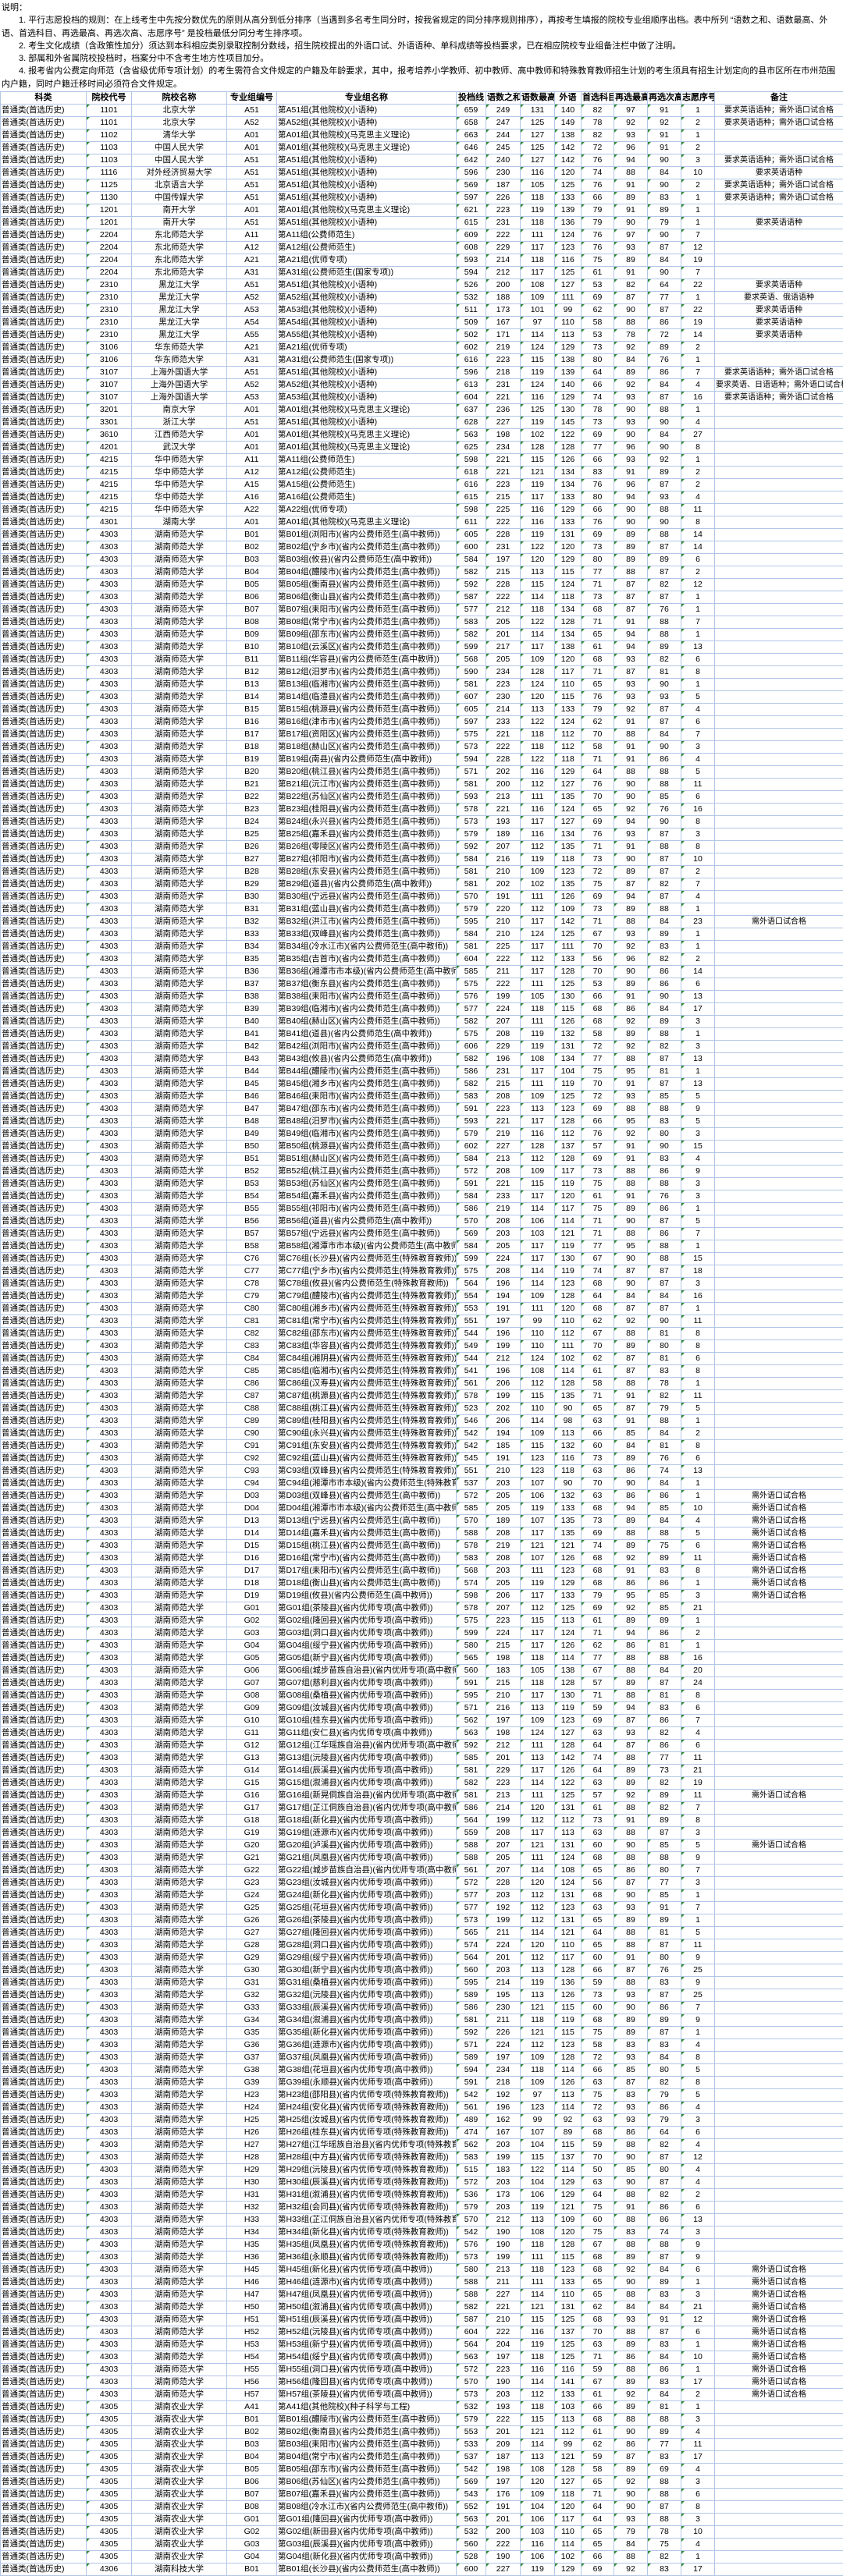 The height and width of the screenshot is (2576, 843). I want to click on cell-first-subject: 70, so click(598, 1346).